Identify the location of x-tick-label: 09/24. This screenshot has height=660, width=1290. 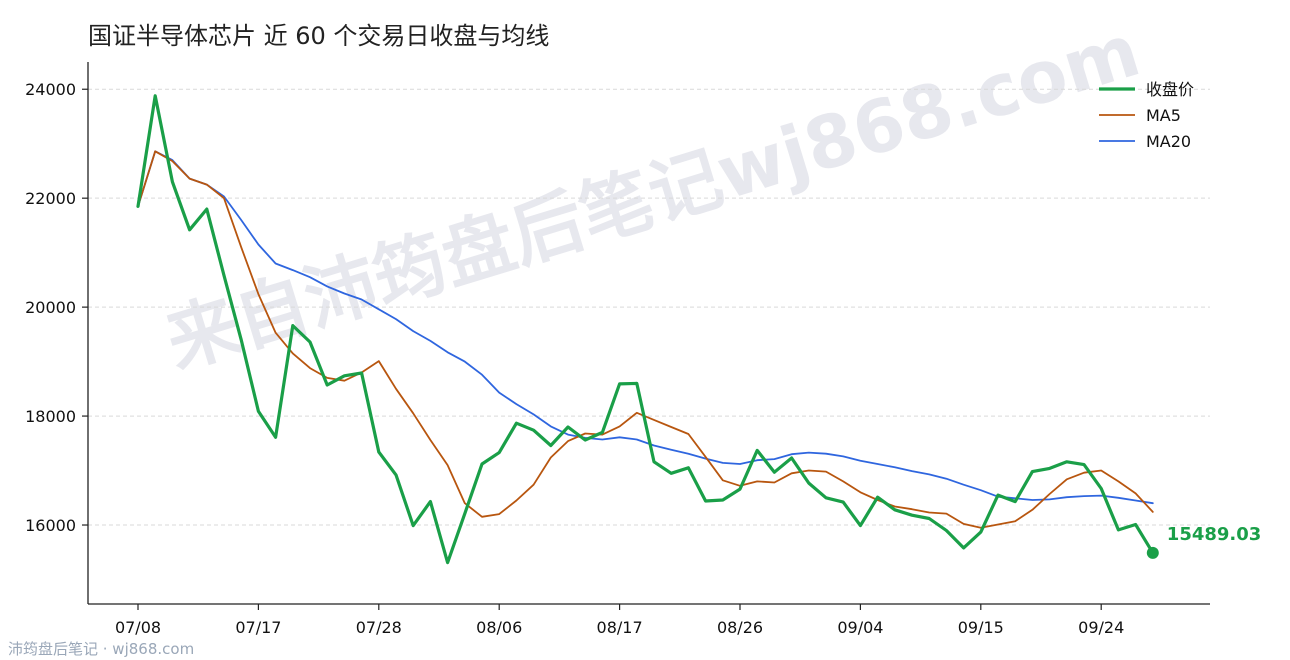
(1101, 627).